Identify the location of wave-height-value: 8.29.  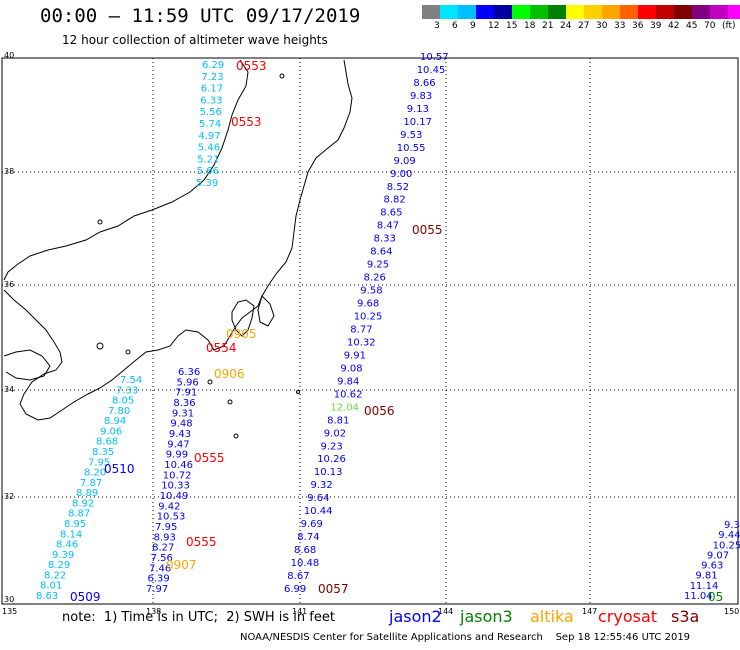
(59, 565).